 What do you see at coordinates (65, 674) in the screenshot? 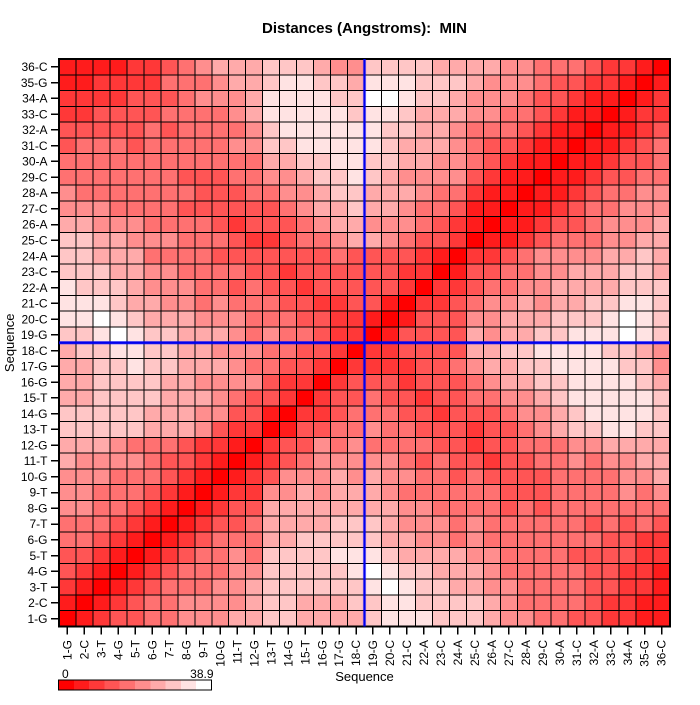
I see `svg-text: 0` at bounding box center [65, 674].